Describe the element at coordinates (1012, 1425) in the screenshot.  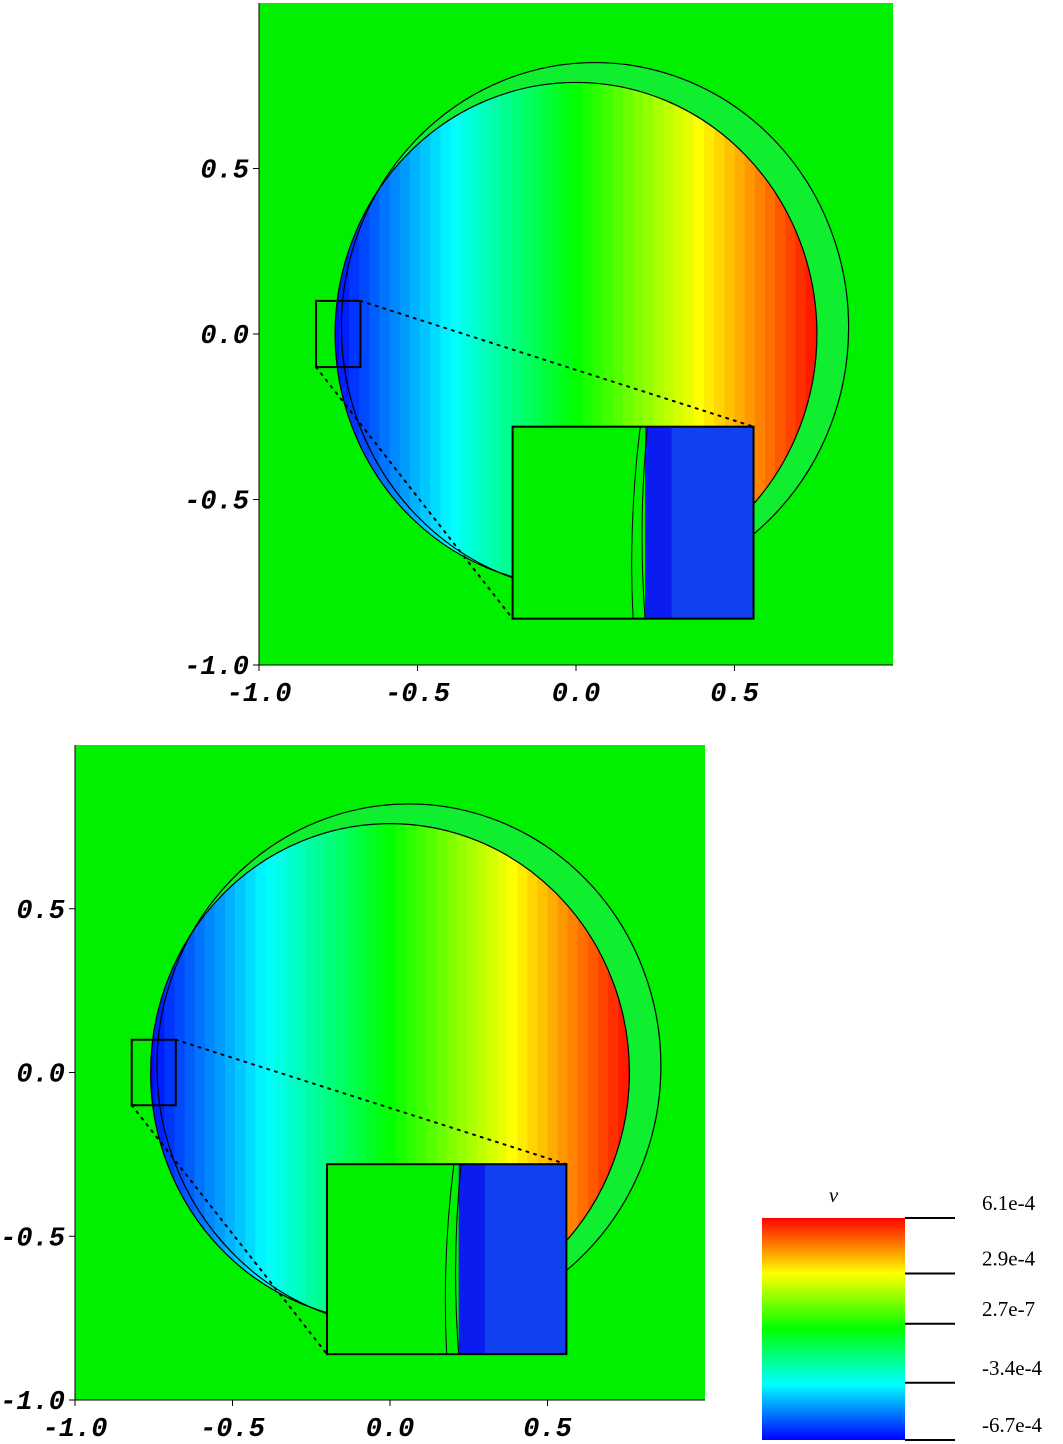
I see `colorbar-tick-label: -6.7e-4` at that location.